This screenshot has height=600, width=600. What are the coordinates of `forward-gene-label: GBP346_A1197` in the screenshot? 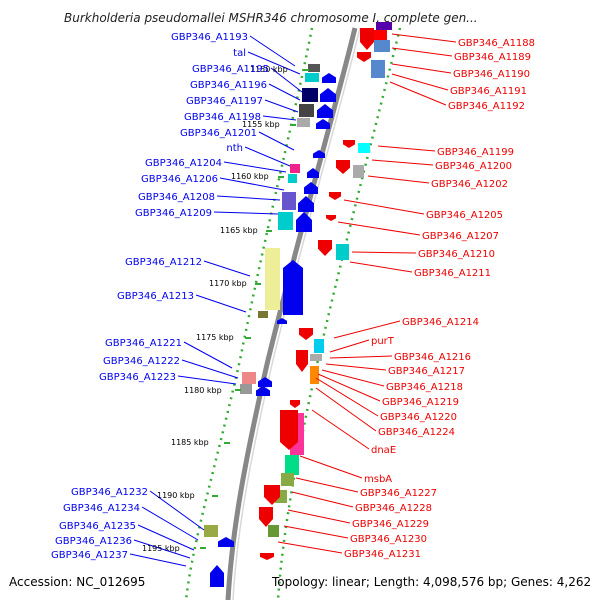 It's located at (224, 101).